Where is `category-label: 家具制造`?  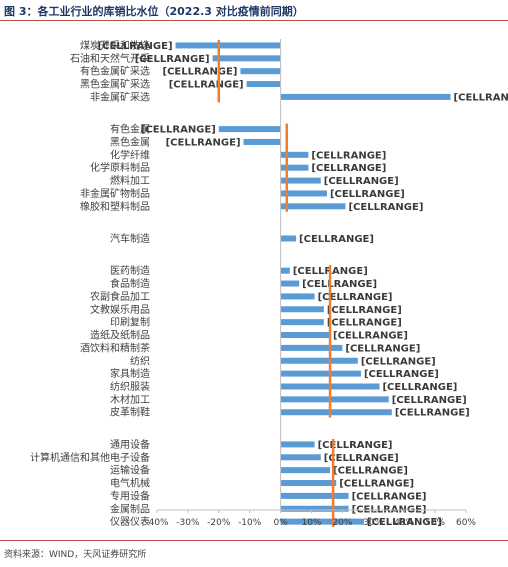
category-label: 家具制造 is located at coordinates (130, 373).